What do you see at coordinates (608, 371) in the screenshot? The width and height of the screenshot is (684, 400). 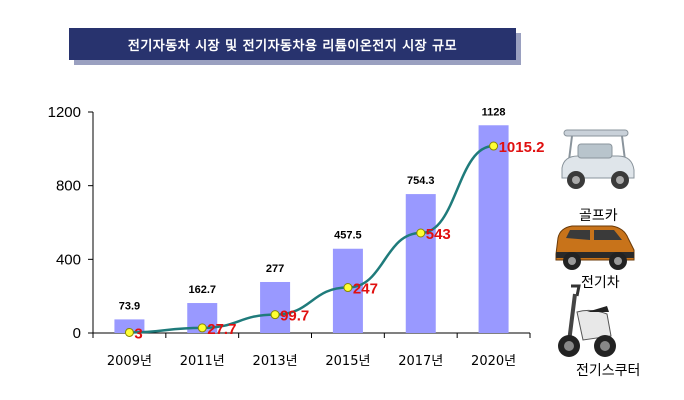 I see `vehicle-label-electric-scooter: 전기스쿠터` at bounding box center [608, 371].